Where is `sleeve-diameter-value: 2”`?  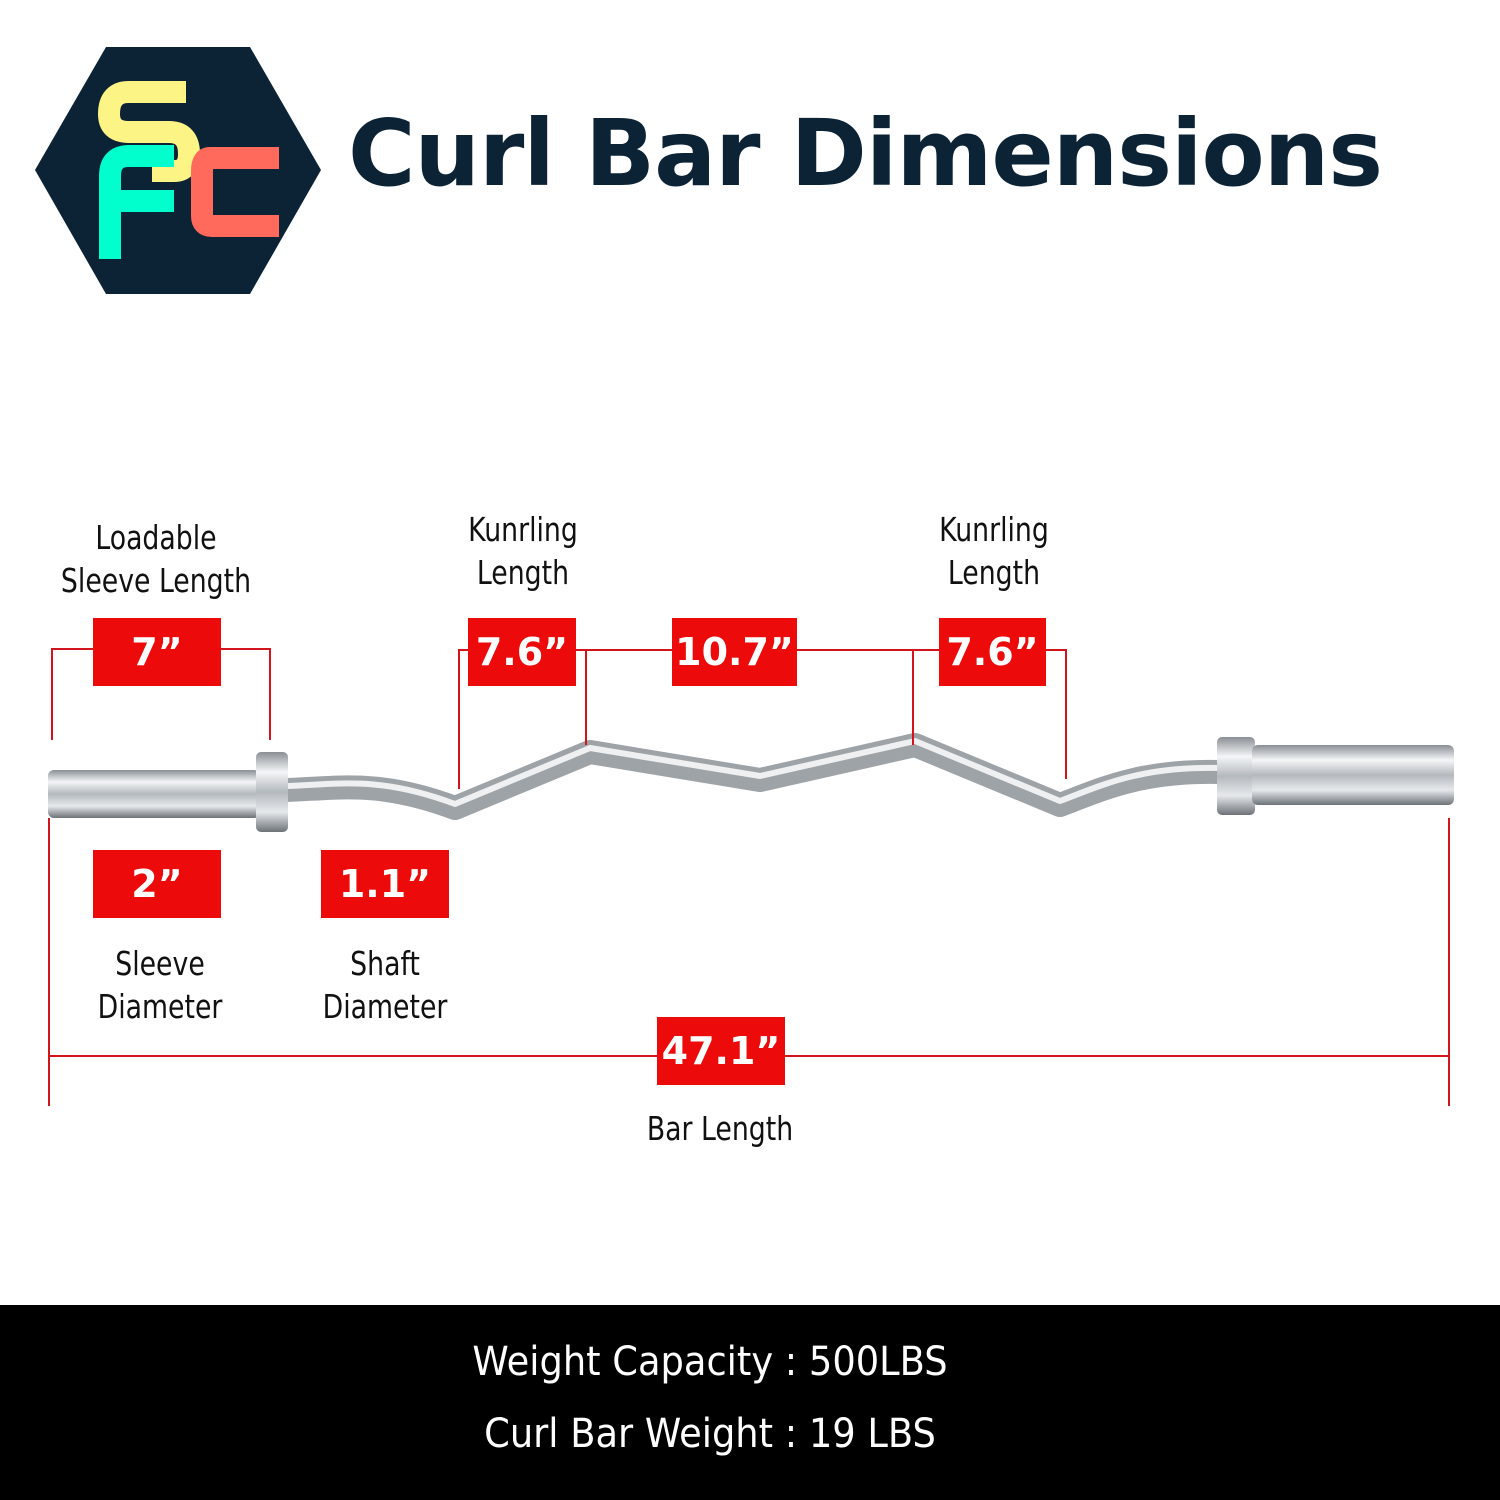
sleeve-diameter-value: 2” is located at coordinates (157, 884).